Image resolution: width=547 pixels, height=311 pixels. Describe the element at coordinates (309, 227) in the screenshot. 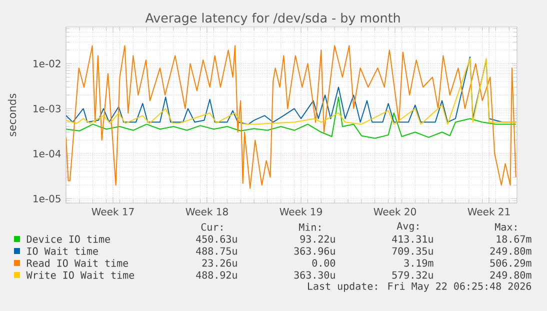

I see `text: Min:` at that location.